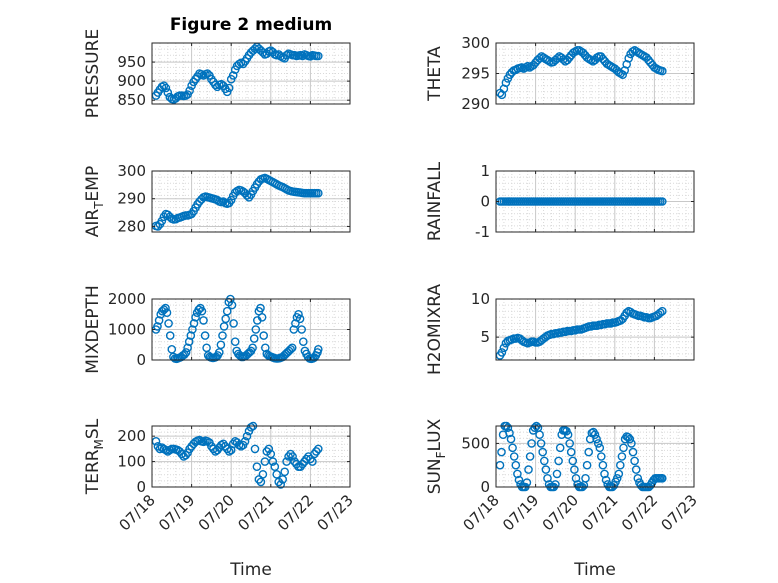  What do you see at coordinates (94, 456) in the screenshot?
I see `y-axis-label: TERRMSL` at bounding box center [94, 456].